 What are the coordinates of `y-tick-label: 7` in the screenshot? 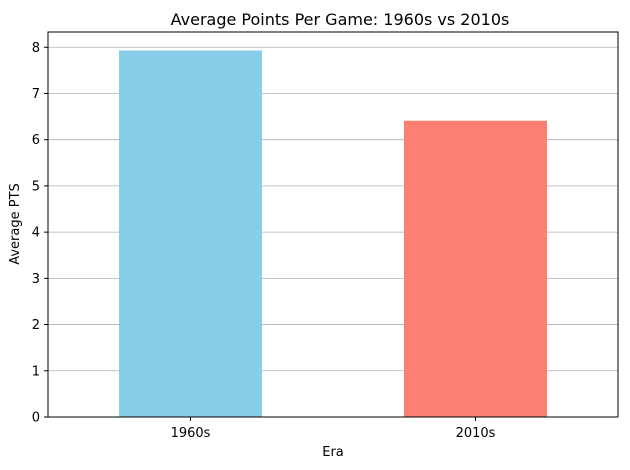 It's located at (36, 94).